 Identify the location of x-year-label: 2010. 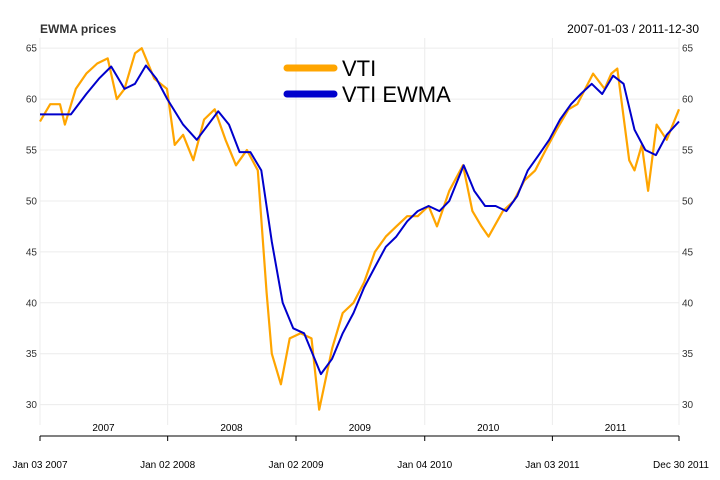
(488, 428).